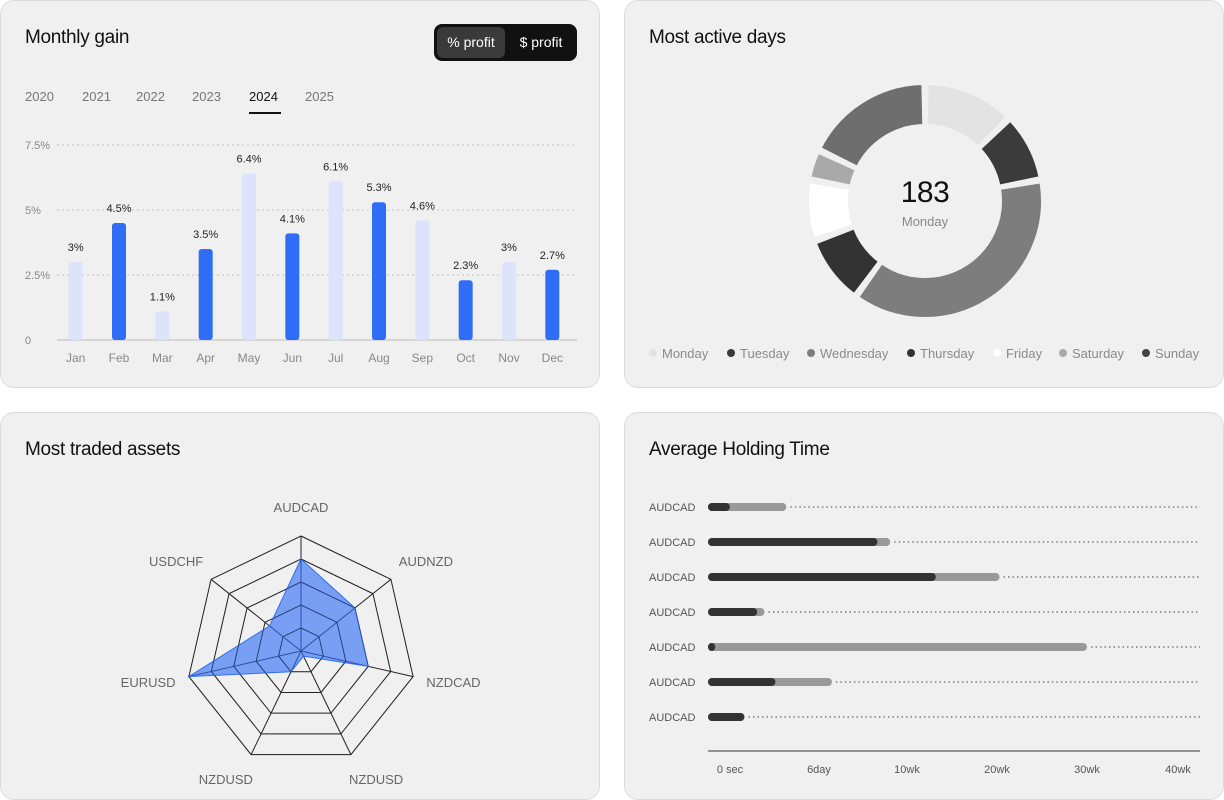 This screenshot has height=800, width=1224. What do you see at coordinates (263, 96) in the screenshot?
I see `year-tab-2024: 2024` at bounding box center [263, 96].